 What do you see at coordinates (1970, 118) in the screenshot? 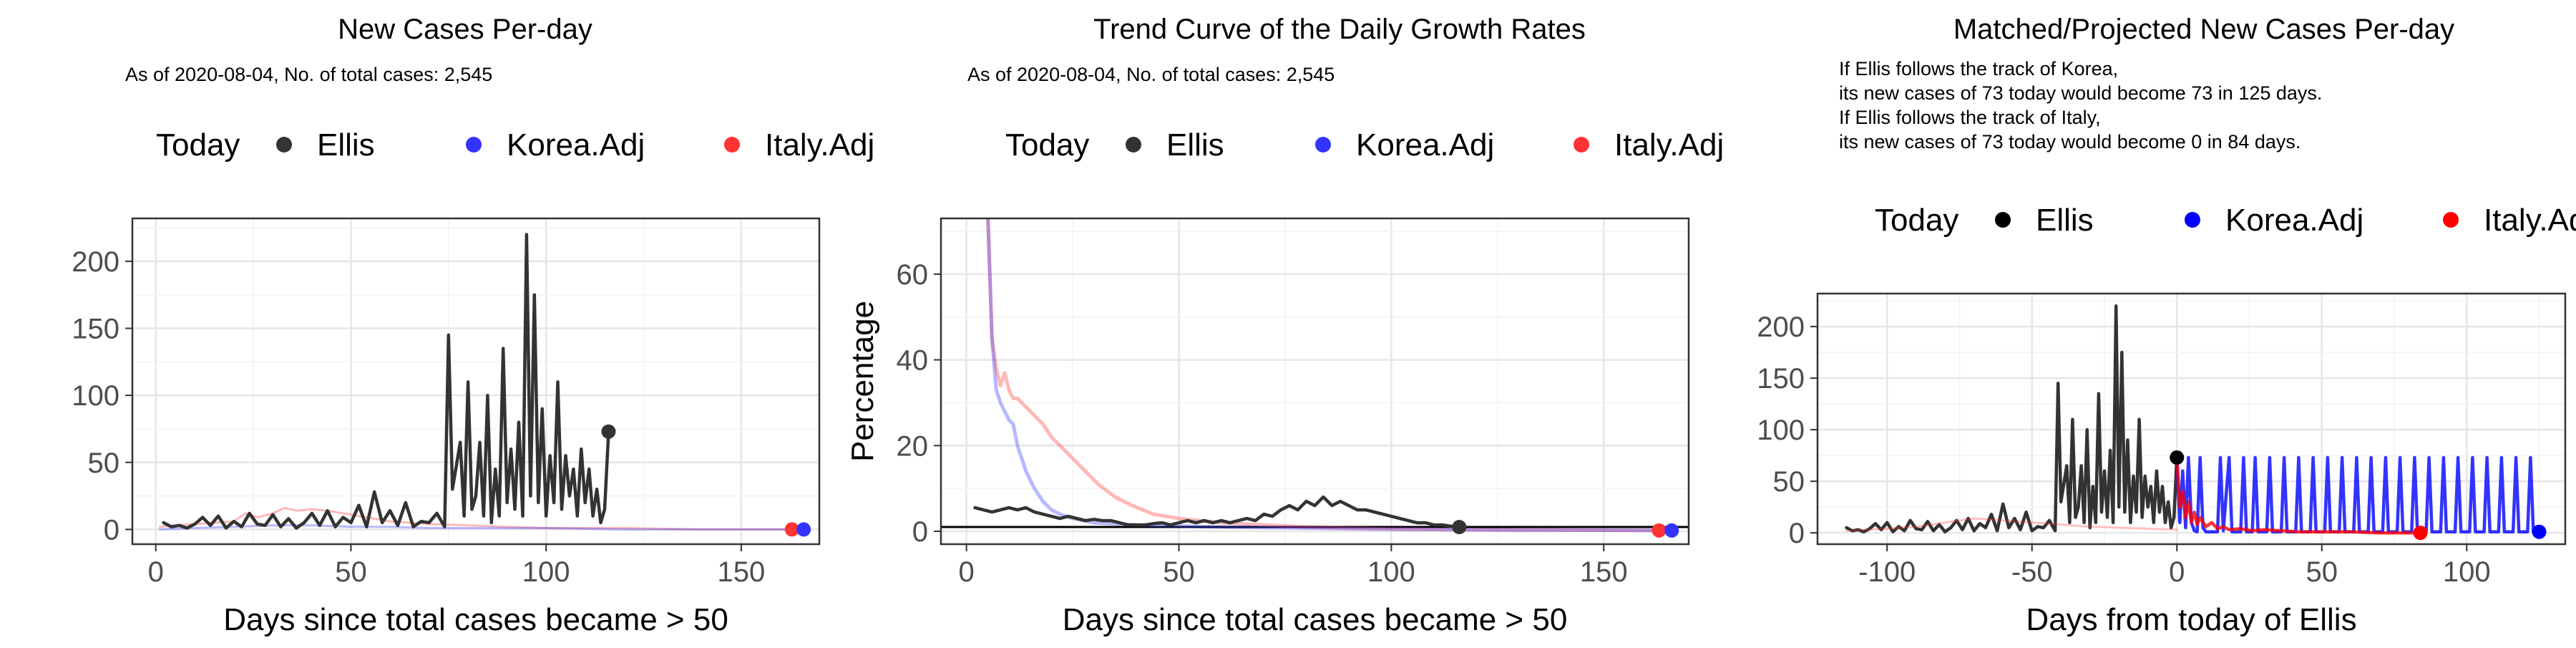
I see `annotation-line: If Ellis follows the track of Italy,` at bounding box center [1970, 118].